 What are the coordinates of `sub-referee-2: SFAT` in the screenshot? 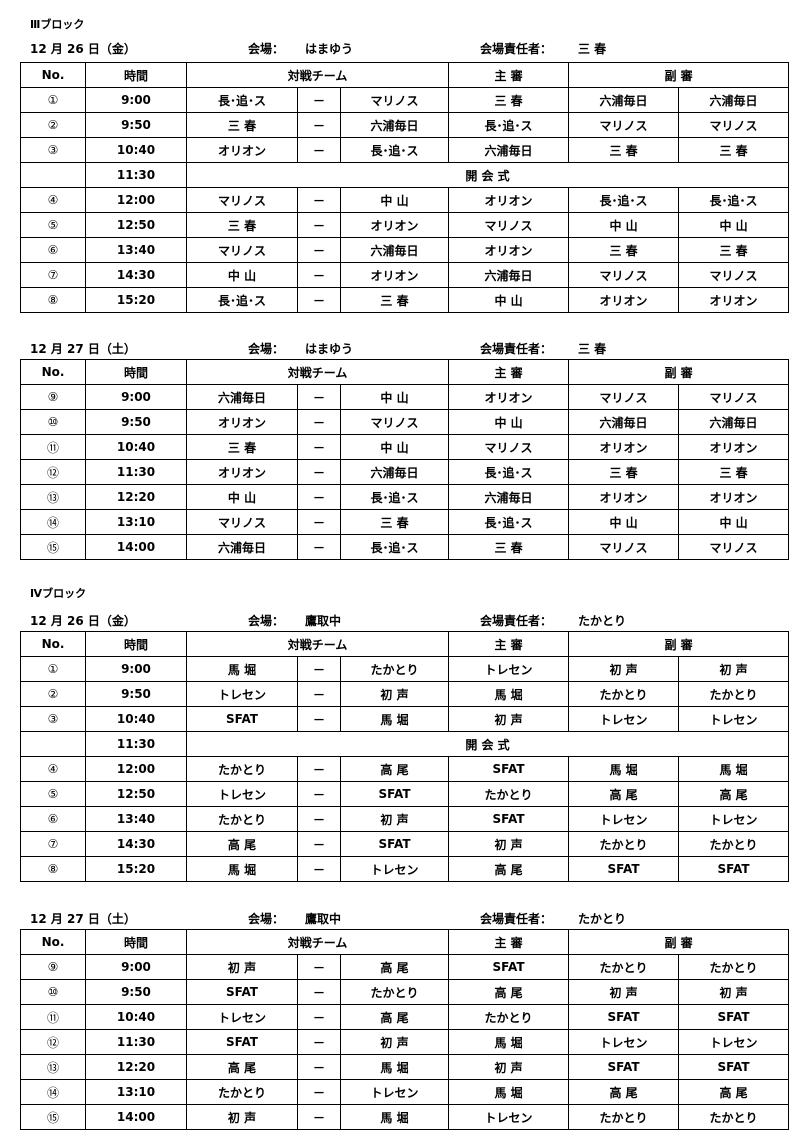 It's located at (734, 1067).